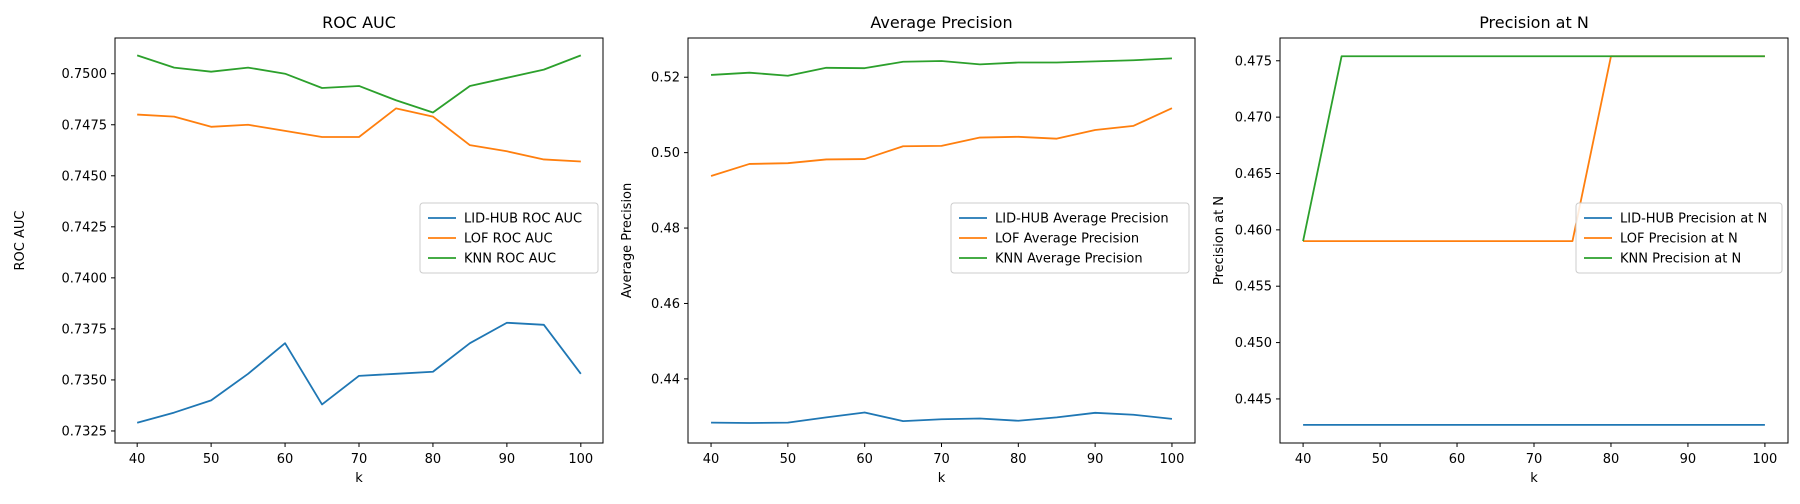 The height and width of the screenshot is (504, 1800). What do you see at coordinates (665, 229) in the screenshot?
I see `y-tick-label: 0.48` at bounding box center [665, 229].